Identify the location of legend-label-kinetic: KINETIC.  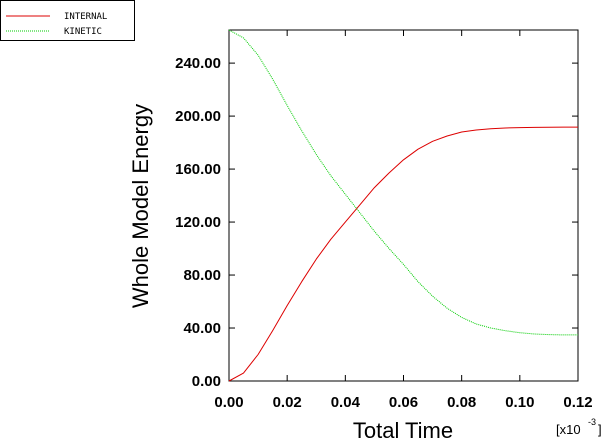
(83, 32).